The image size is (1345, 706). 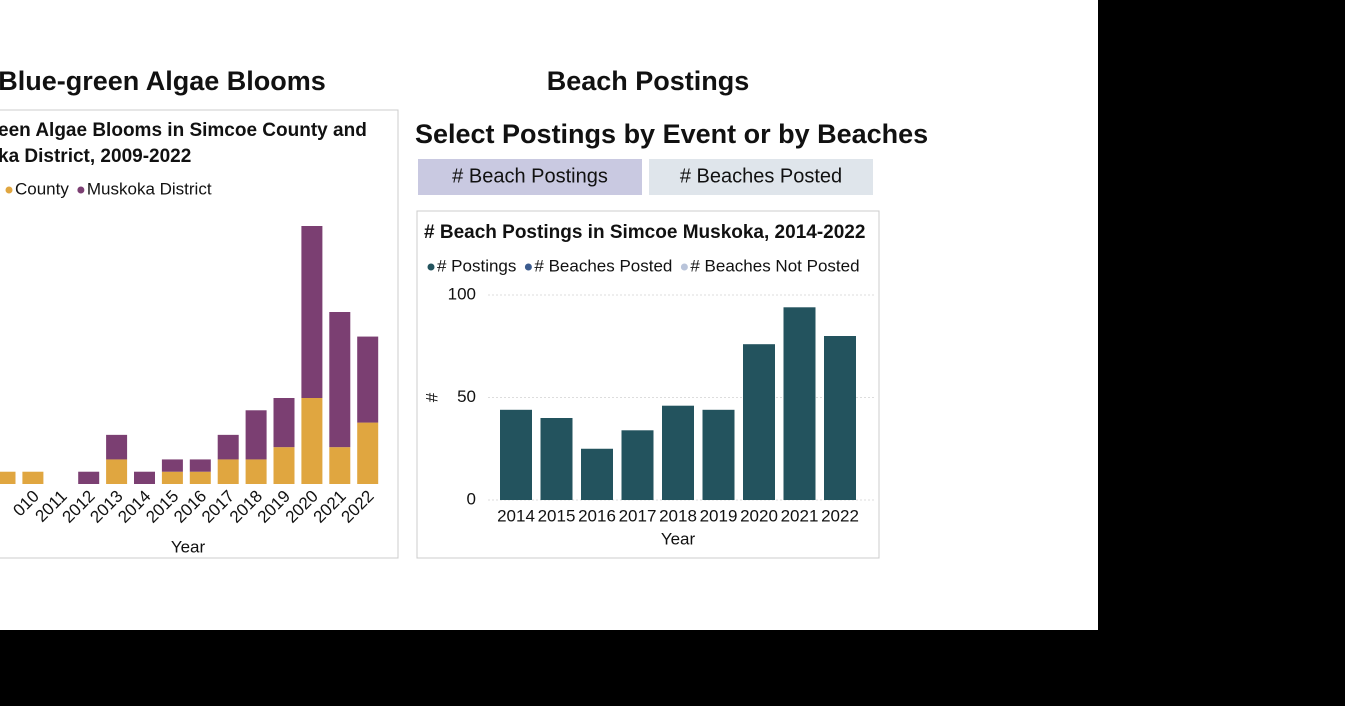 What do you see at coordinates (462, 293) in the screenshot?
I see `y-tick-label: 100` at bounding box center [462, 293].